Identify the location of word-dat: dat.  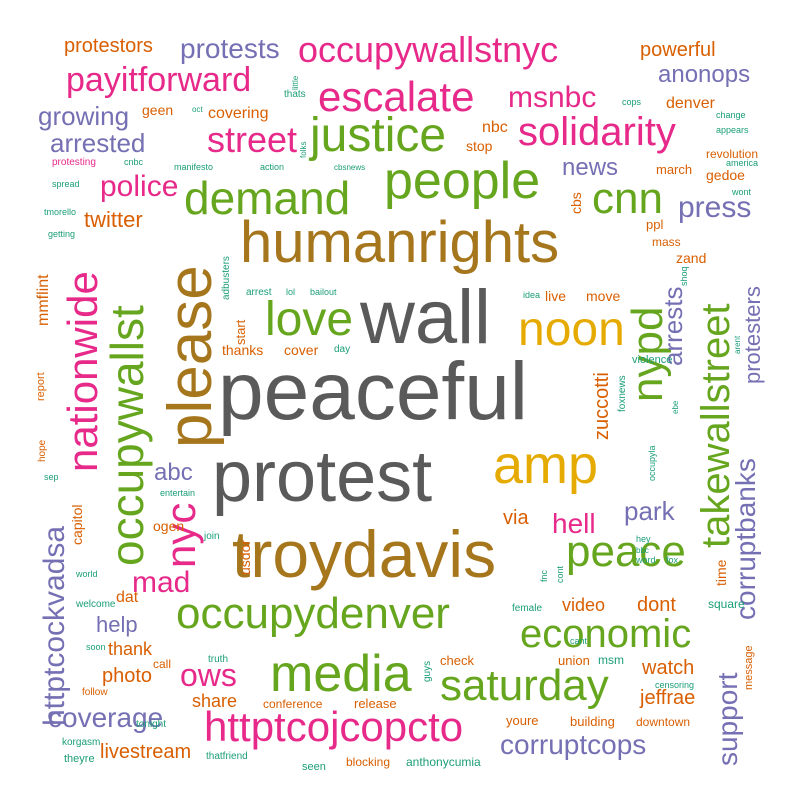
(127, 597).